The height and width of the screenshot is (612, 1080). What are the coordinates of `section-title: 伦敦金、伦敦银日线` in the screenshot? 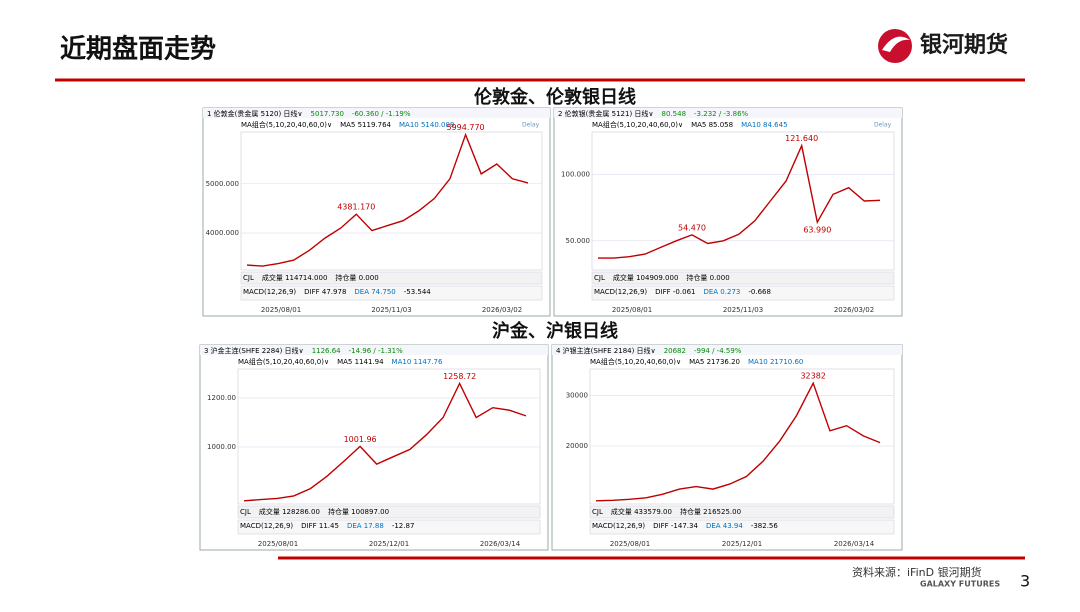 It's located at (555, 97).